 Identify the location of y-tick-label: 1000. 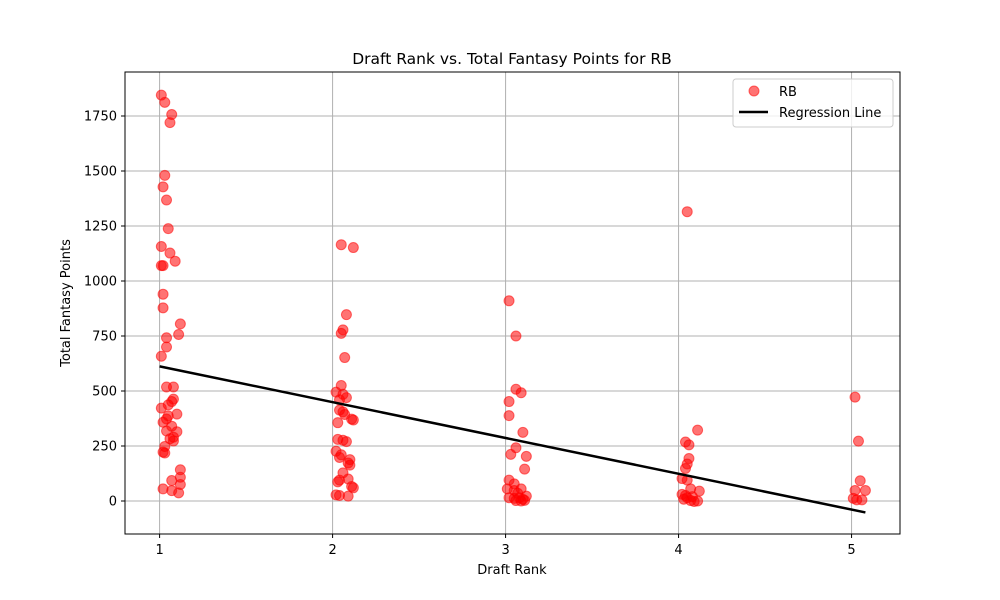
(100, 282).